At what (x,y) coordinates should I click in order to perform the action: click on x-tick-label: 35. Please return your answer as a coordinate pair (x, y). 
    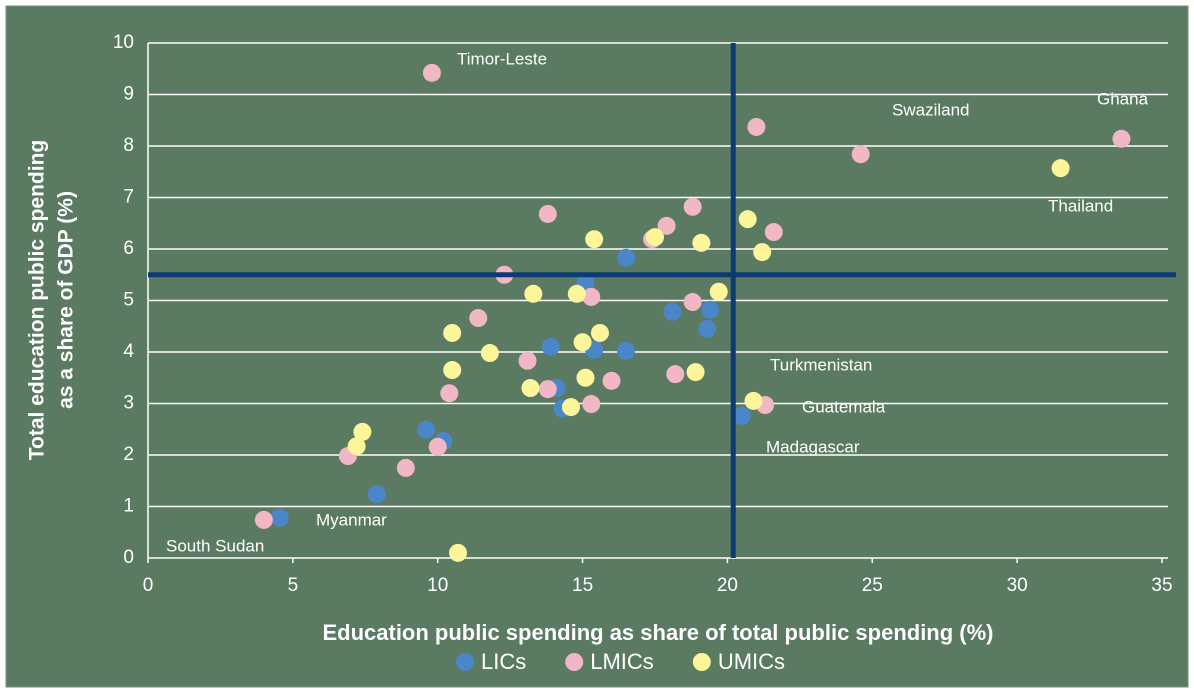
    Looking at the image, I should click on (1161, 585).